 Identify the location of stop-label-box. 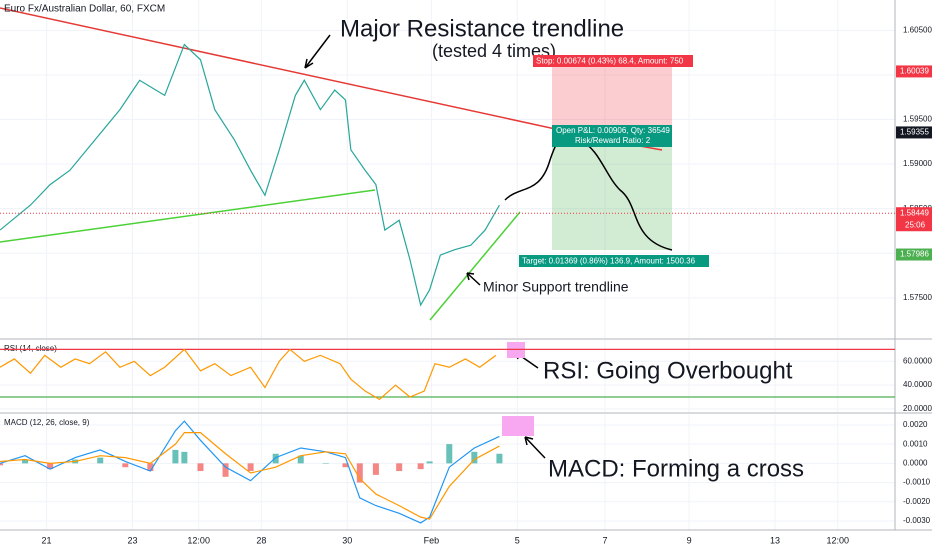
(613, 61).